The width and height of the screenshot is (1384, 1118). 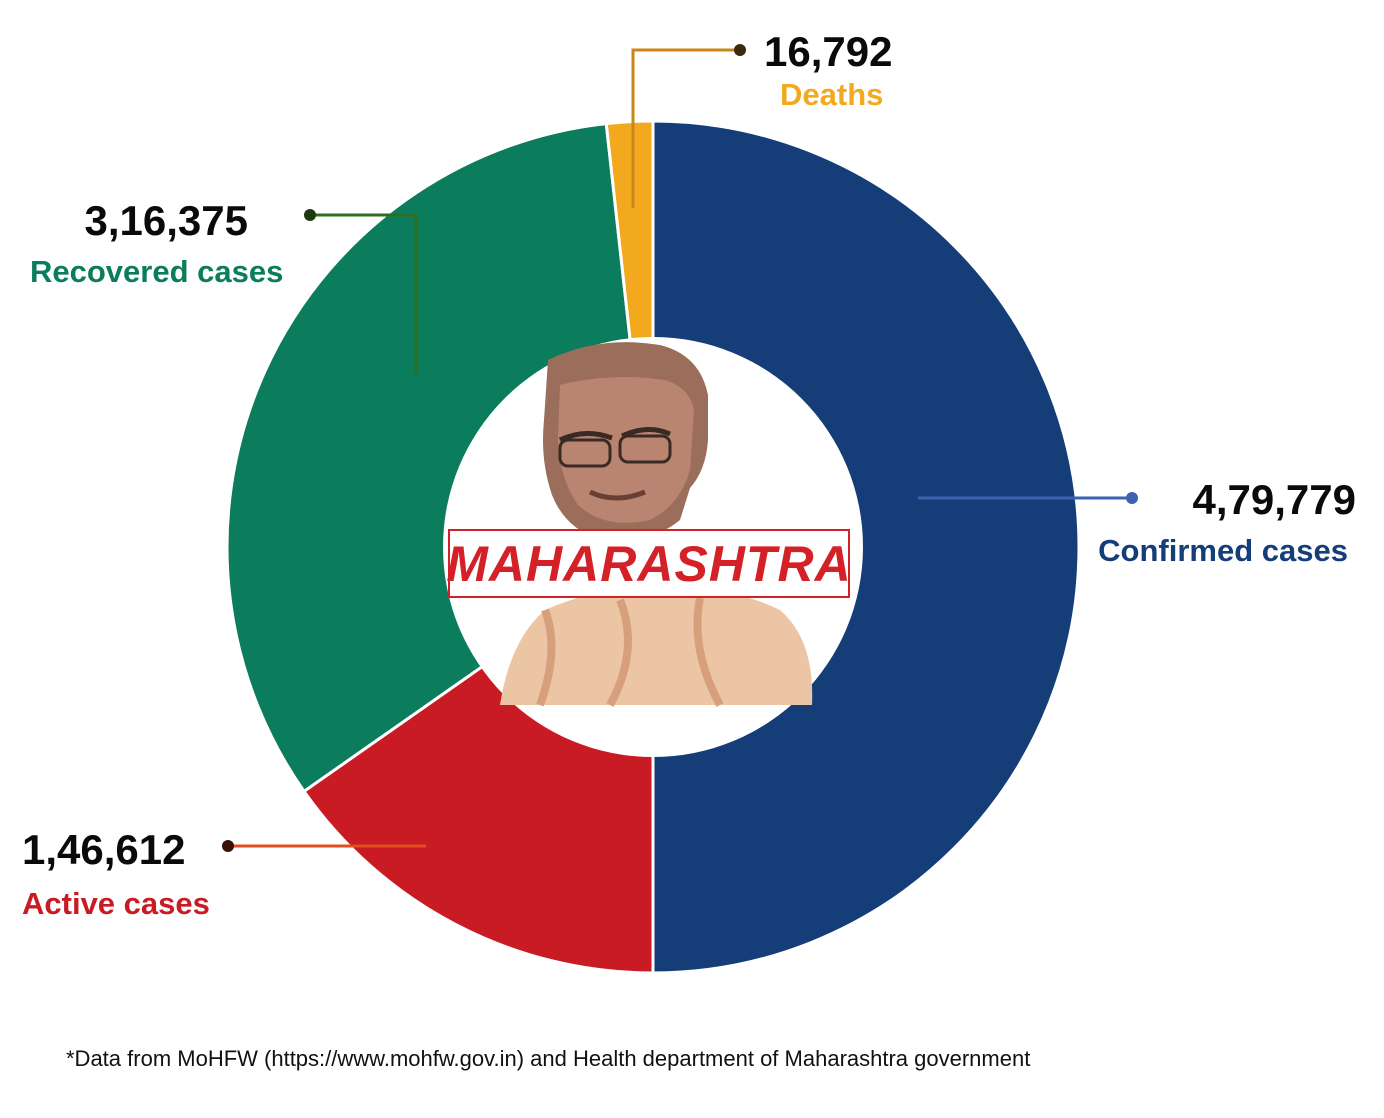 What do you see at coordinates (324, 846) in the screenshot?
I see `leader-active` at bounding box center [324, 846].